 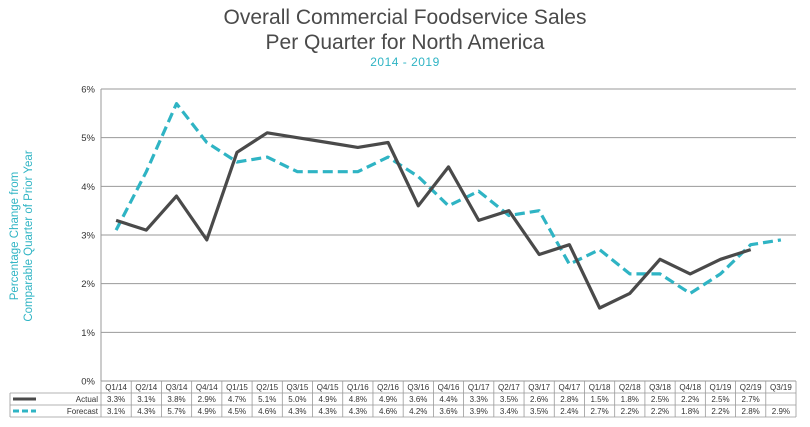 I want to click on x-tick-label: Q3/17, so click(x=539, y=387).